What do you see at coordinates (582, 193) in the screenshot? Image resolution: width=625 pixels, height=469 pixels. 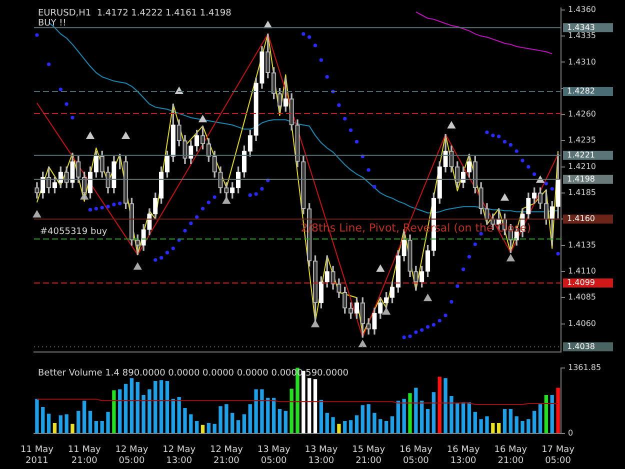 I see `y-tick-label: 1.4185` at bounding box center [582, 193].